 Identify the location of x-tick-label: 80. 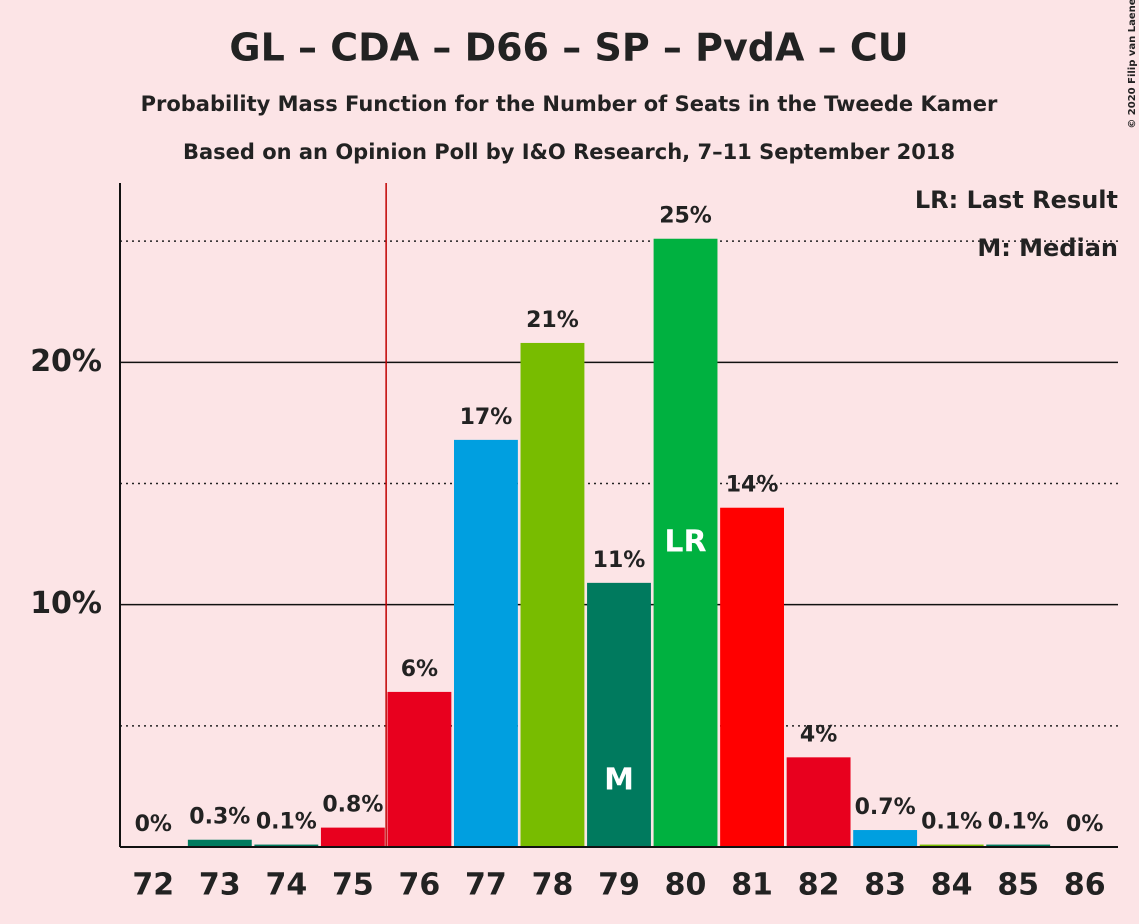
(686, 885).